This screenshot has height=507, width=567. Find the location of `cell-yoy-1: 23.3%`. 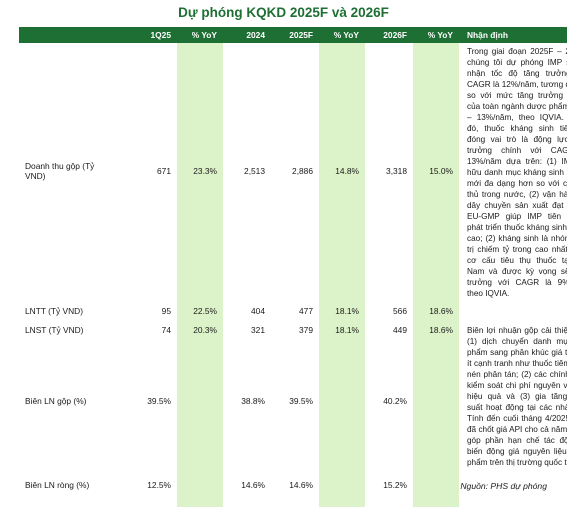

cell-yoy-1: 23.3% is located at coordinates (200, 171).